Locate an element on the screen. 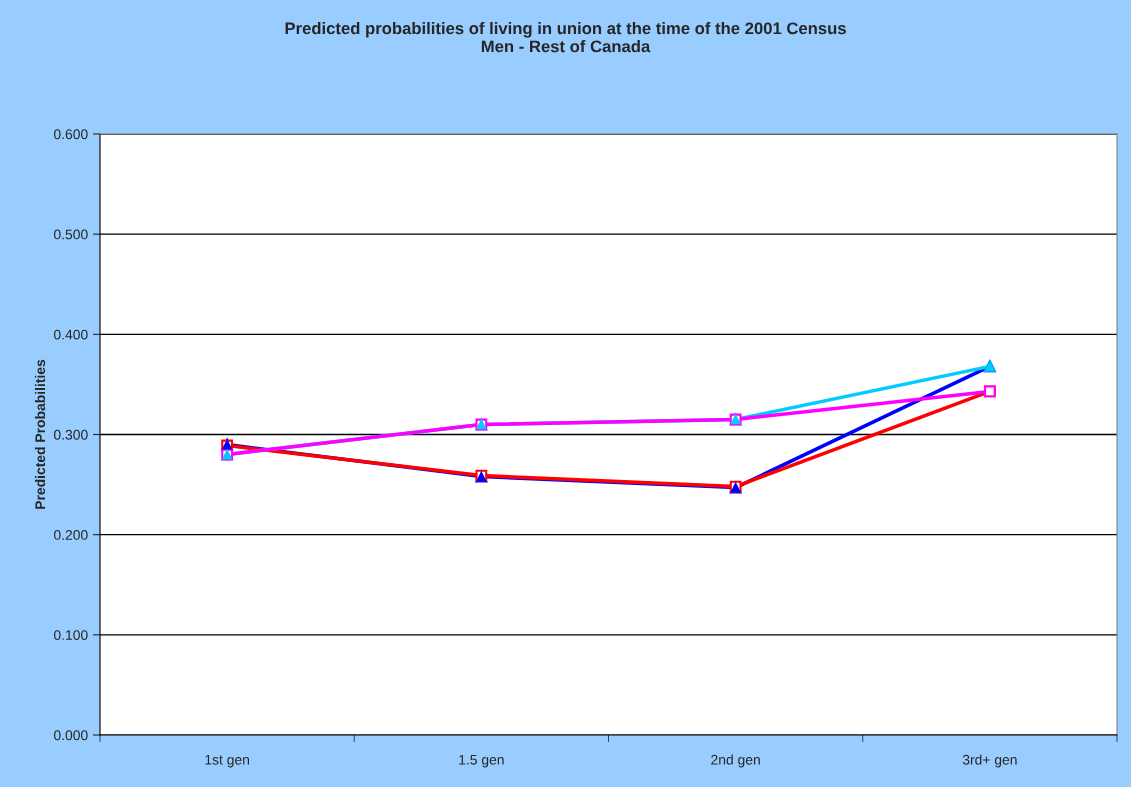 The width and height of the screenshot is (1131, 787). y-tick-label: 0.100 is located at coordinates (70, 635).